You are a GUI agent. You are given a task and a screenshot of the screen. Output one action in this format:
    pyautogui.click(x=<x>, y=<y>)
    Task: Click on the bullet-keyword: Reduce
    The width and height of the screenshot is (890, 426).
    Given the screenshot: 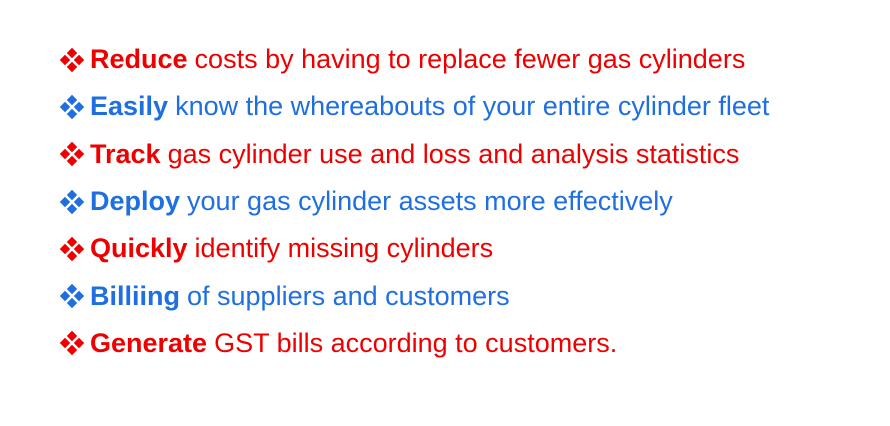 What is the action you would take?
    pyautogui.click(x=139, y=59)
    